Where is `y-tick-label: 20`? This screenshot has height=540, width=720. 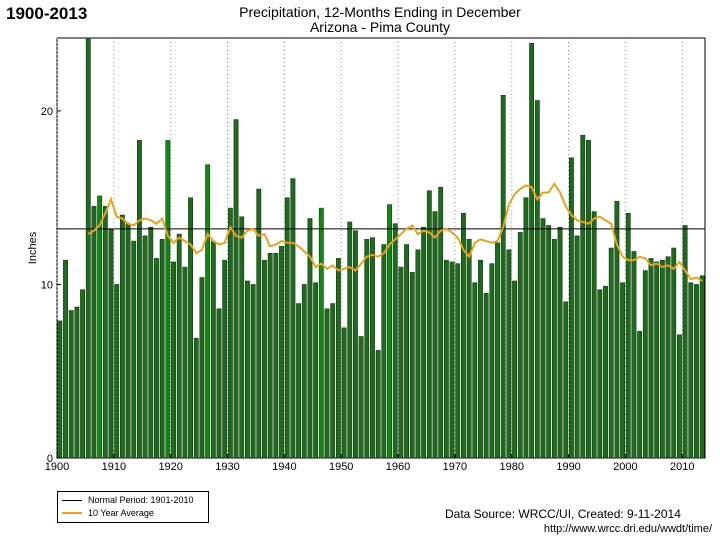 y-tick-label: 20 is located at coordinates (47, 112).